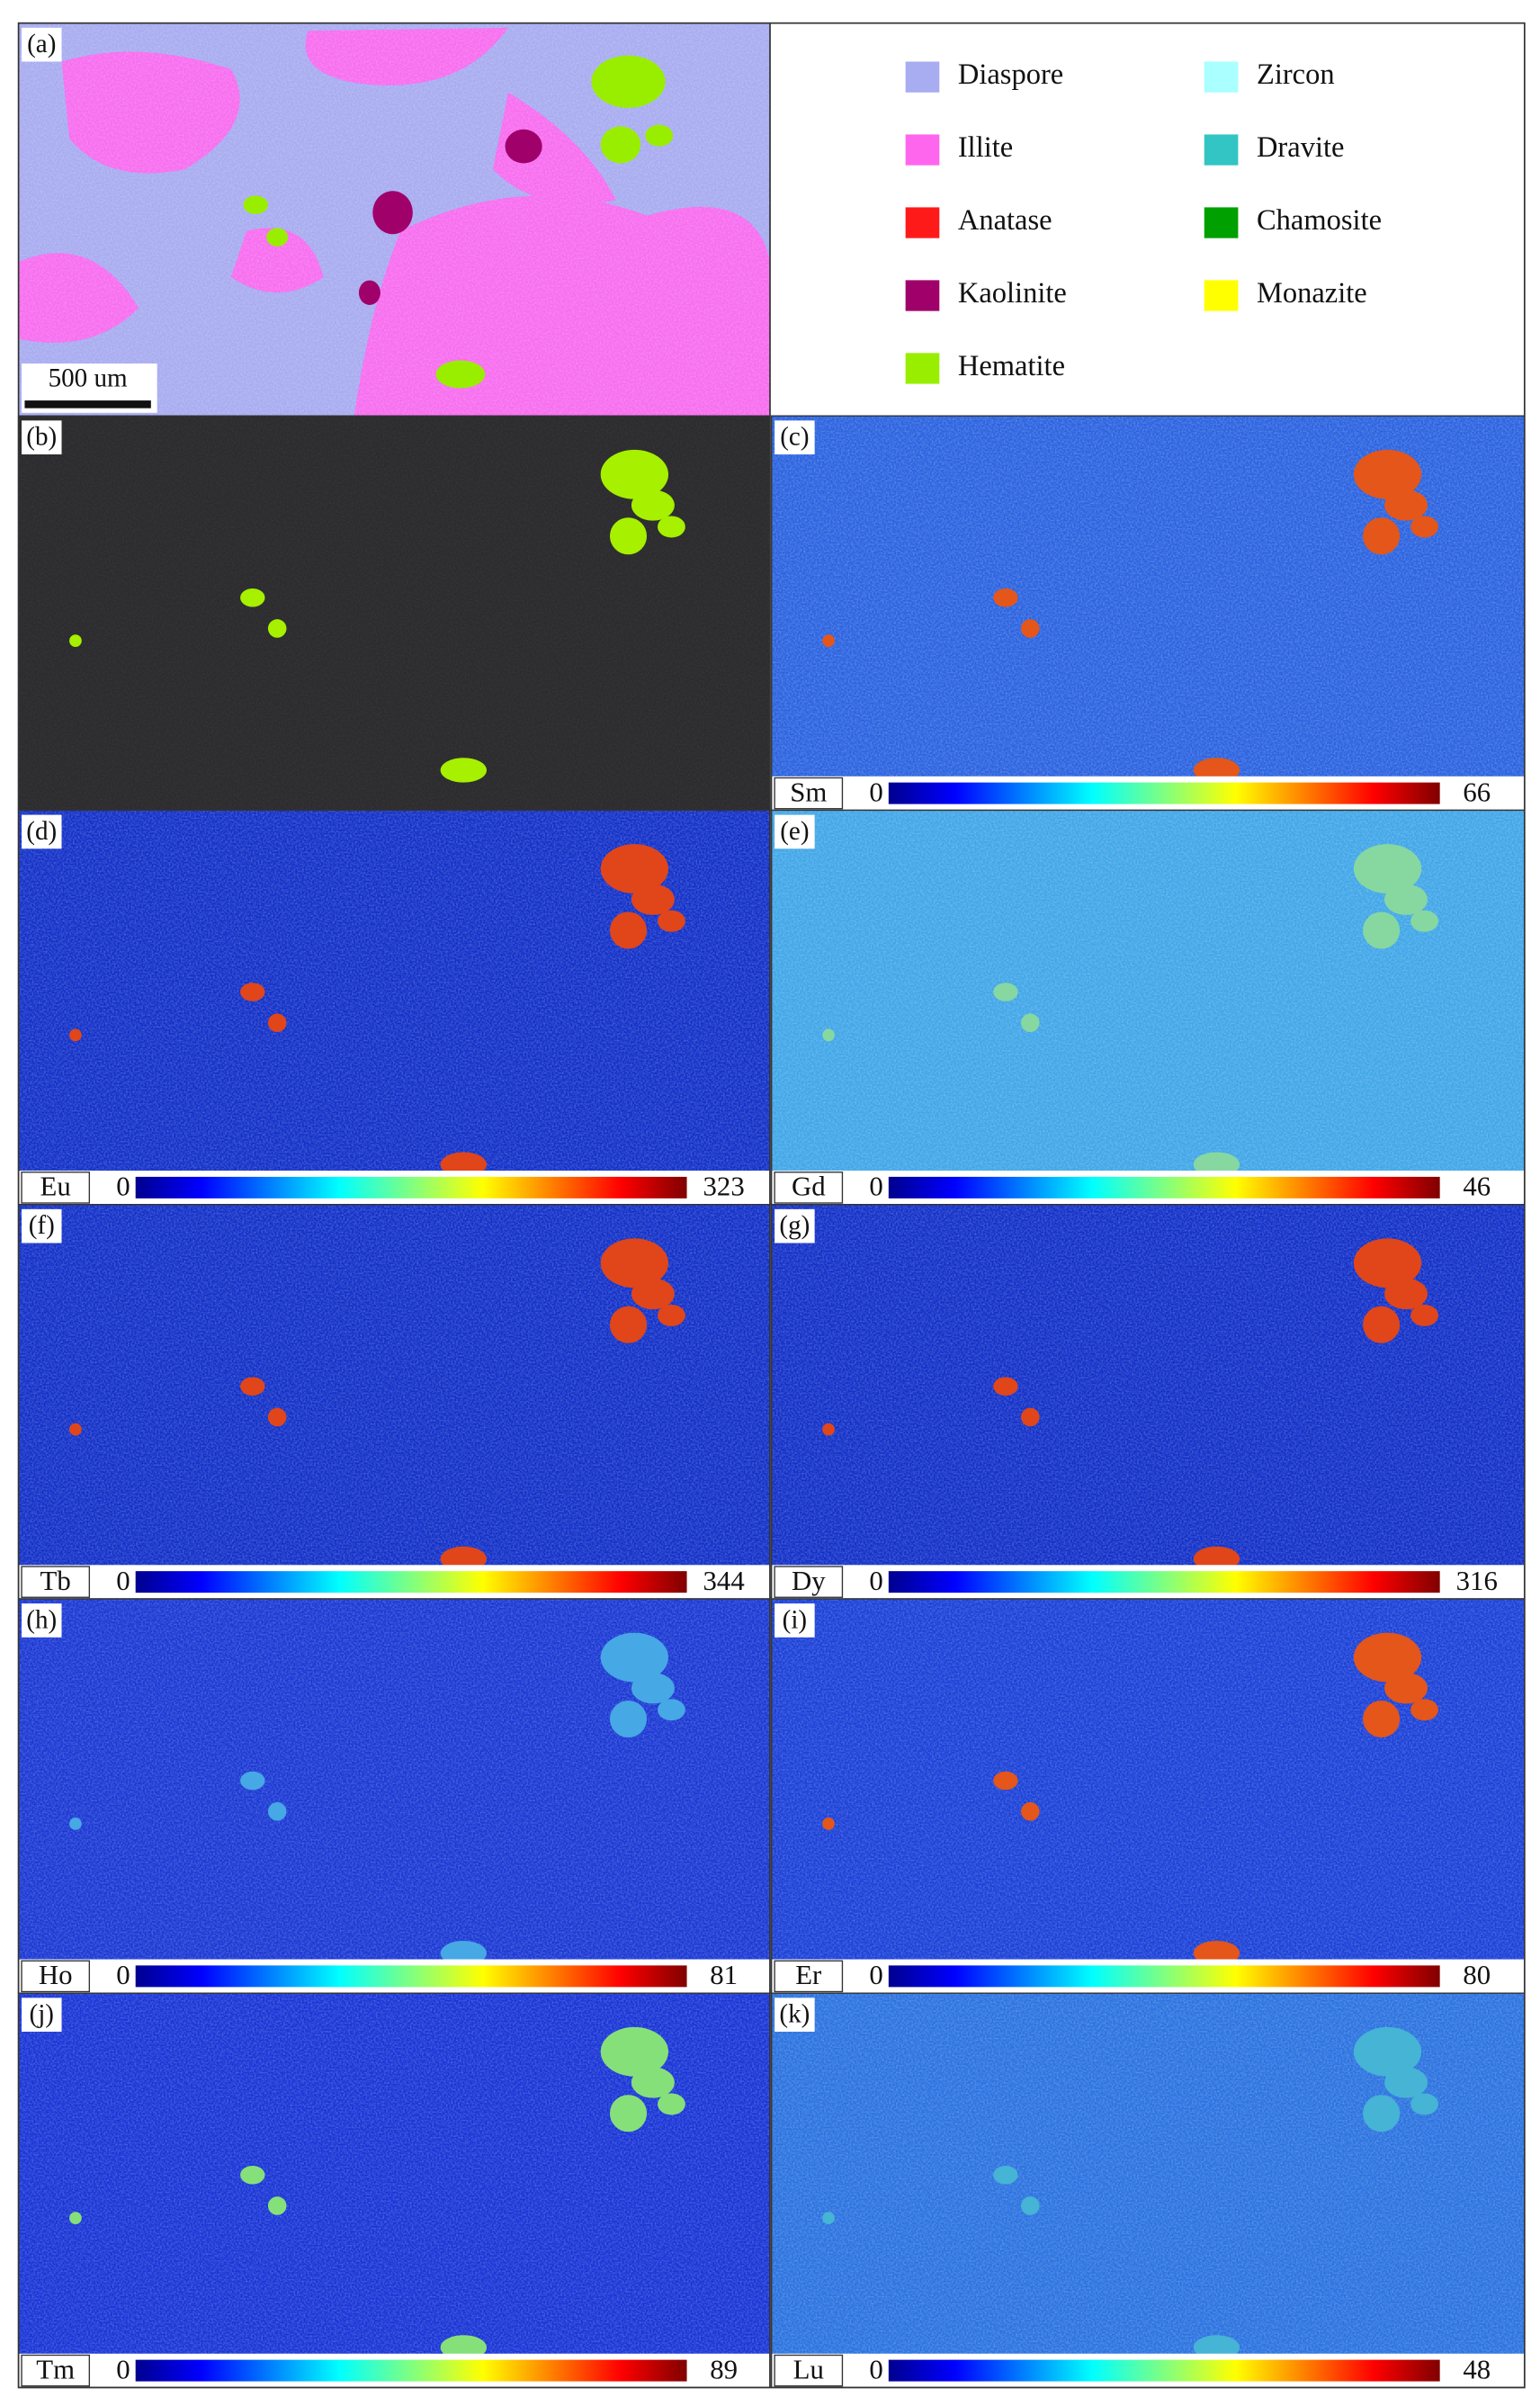 Image resolution: width=1540 pixels, height=2406 pixels. I want to click on legend-label: Diaspore, so click(1010, 74).